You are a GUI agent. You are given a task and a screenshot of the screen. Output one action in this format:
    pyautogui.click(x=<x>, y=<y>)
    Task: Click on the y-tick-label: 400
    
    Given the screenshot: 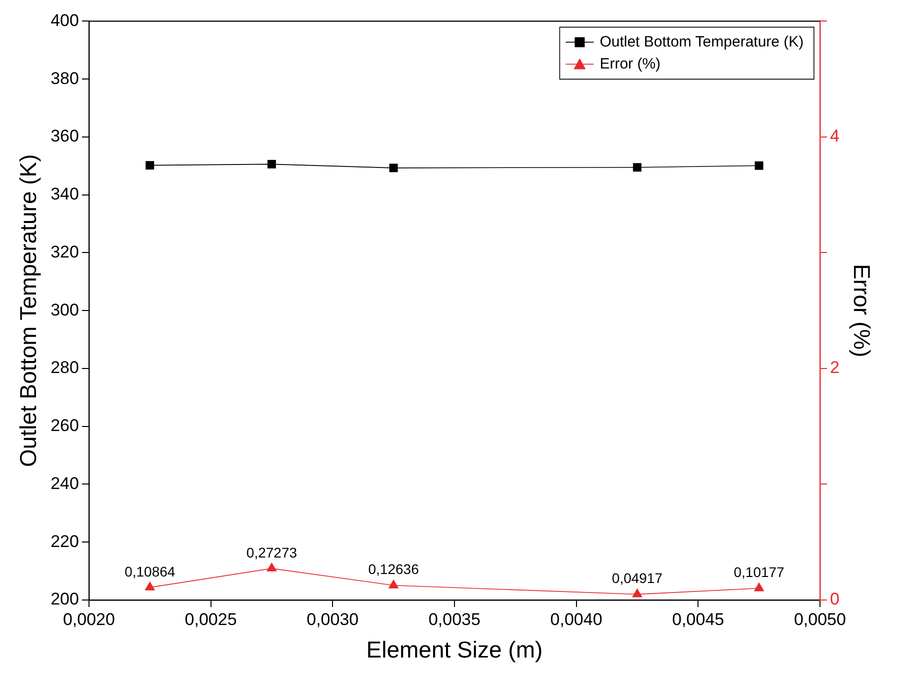 What is the action you would take?
    pyautogui.click(x=64, y=20)
    